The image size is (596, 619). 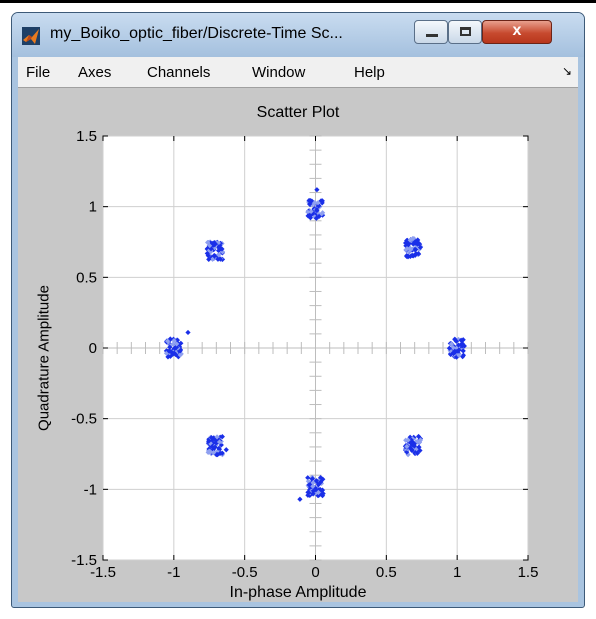 I want to click on minimize-button, so click(x=431, y=32).